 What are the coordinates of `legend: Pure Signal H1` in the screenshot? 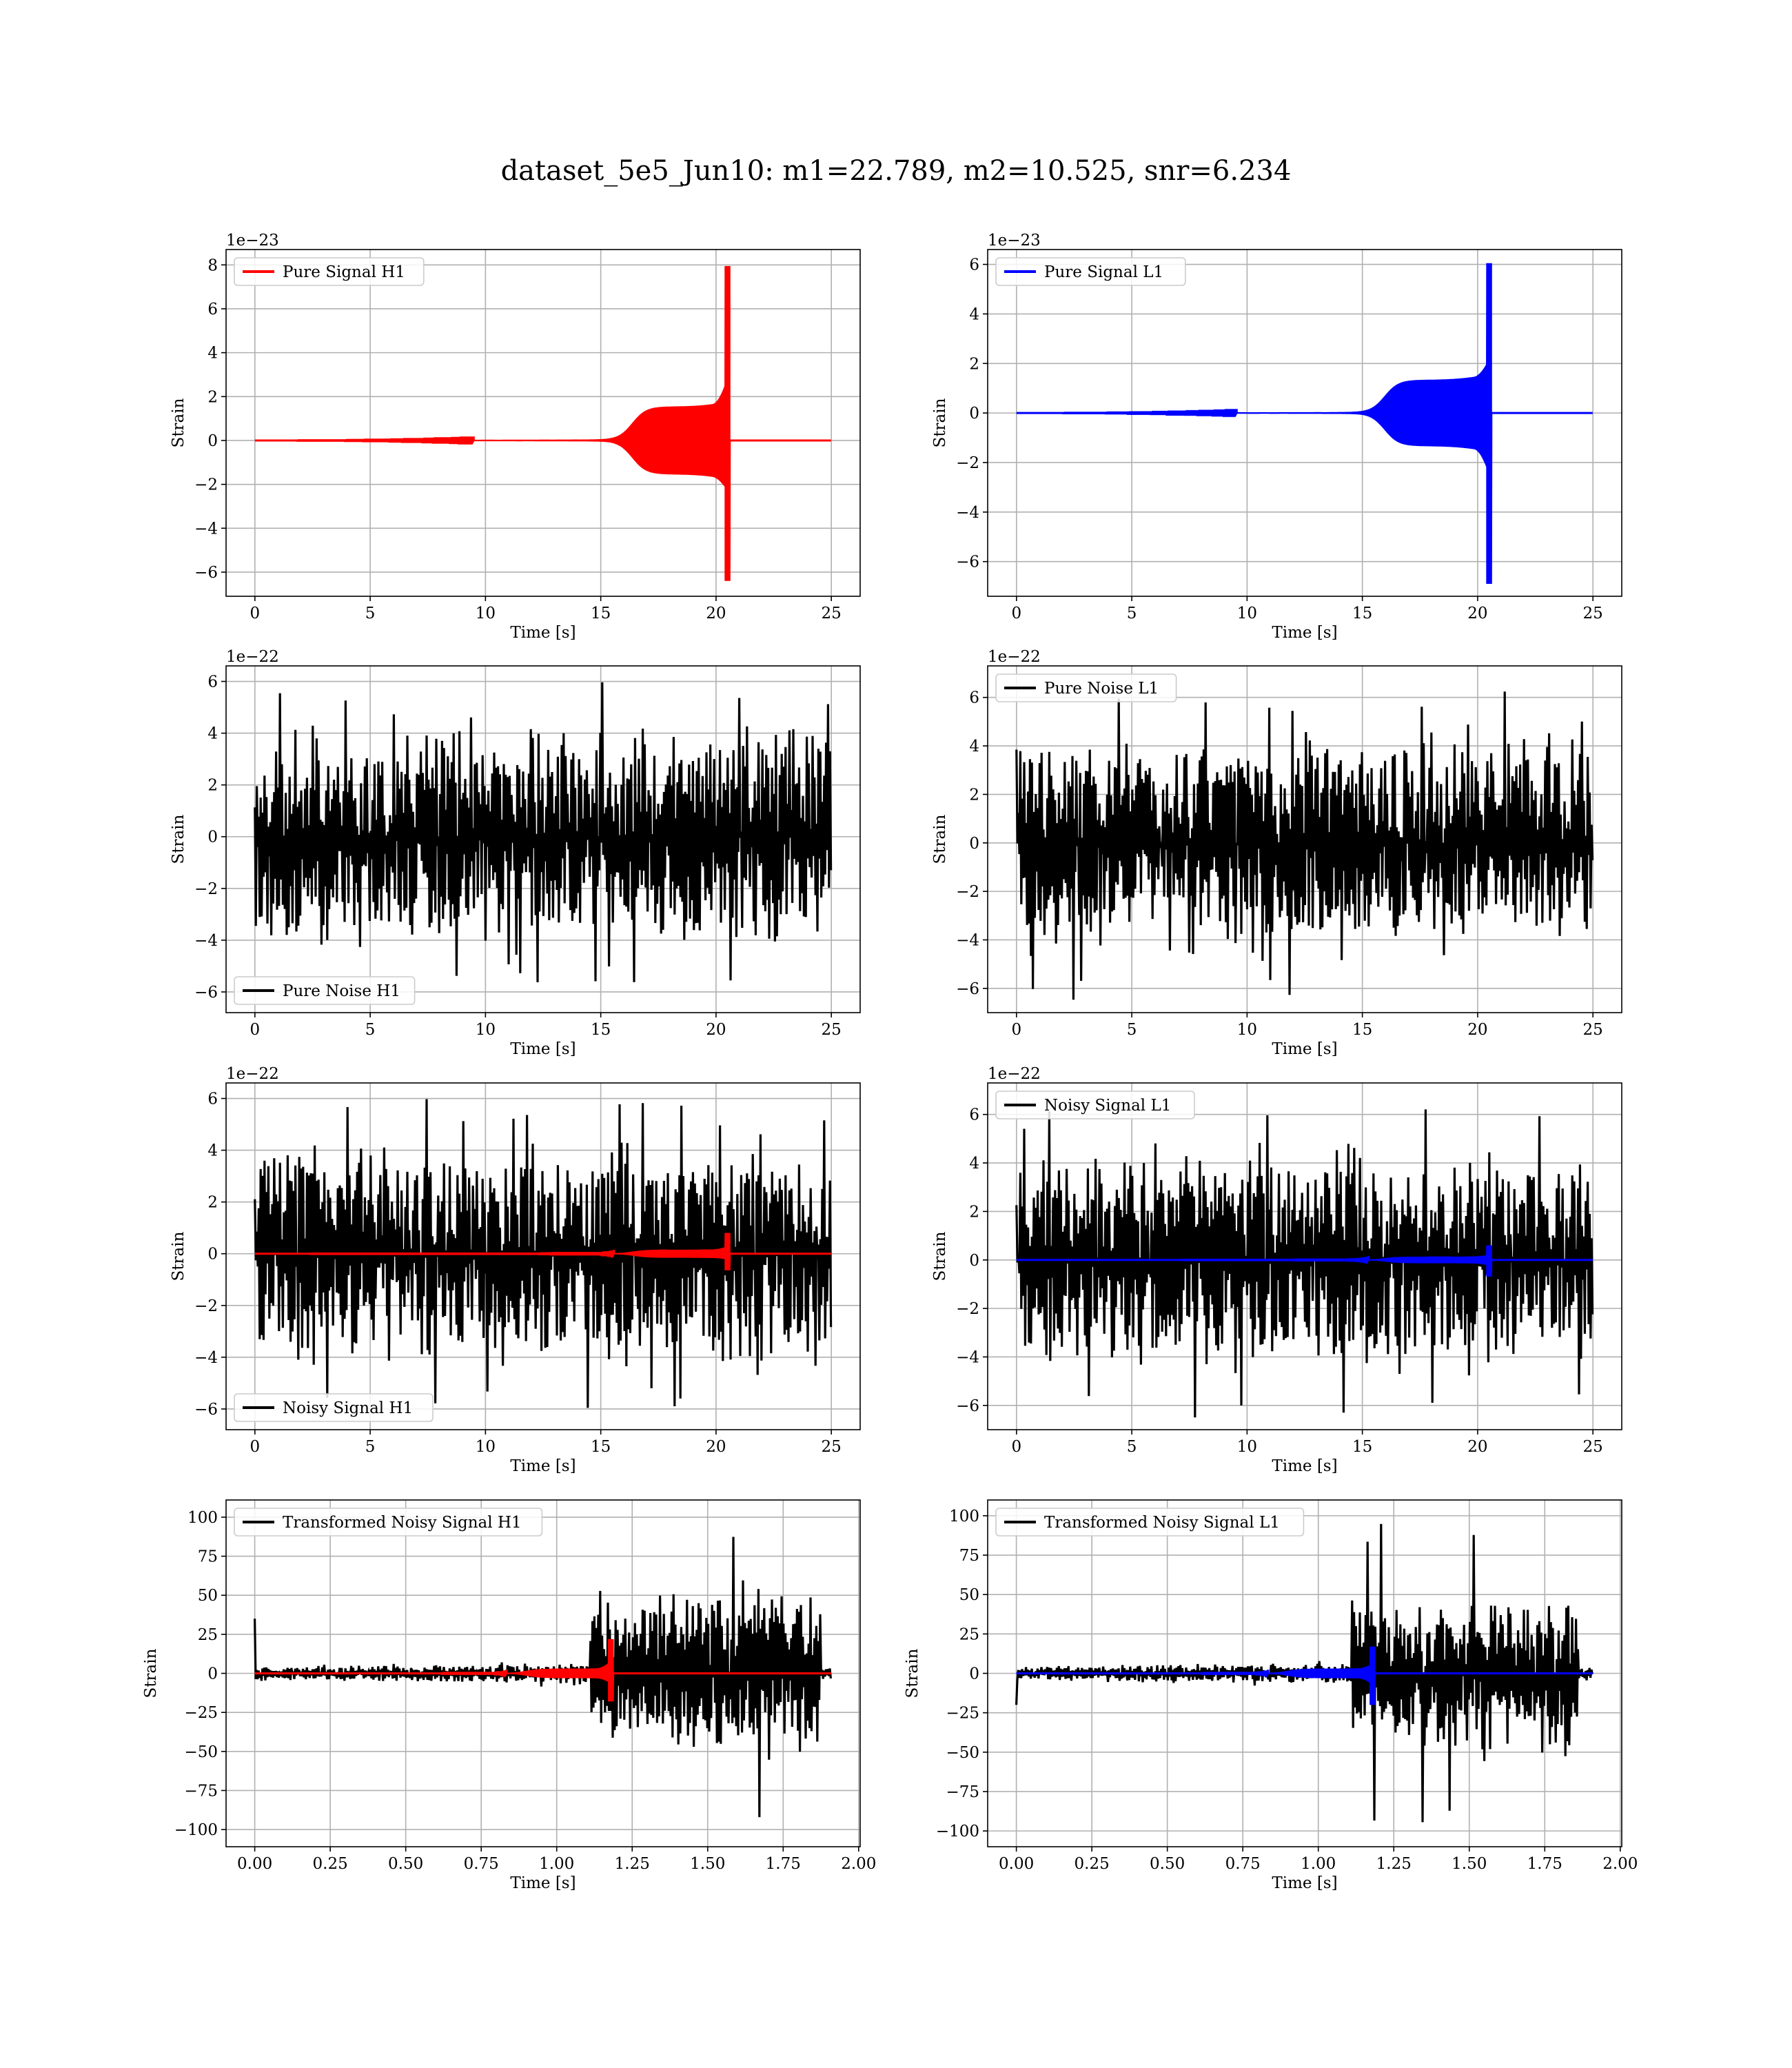 It's located at (329, 271).